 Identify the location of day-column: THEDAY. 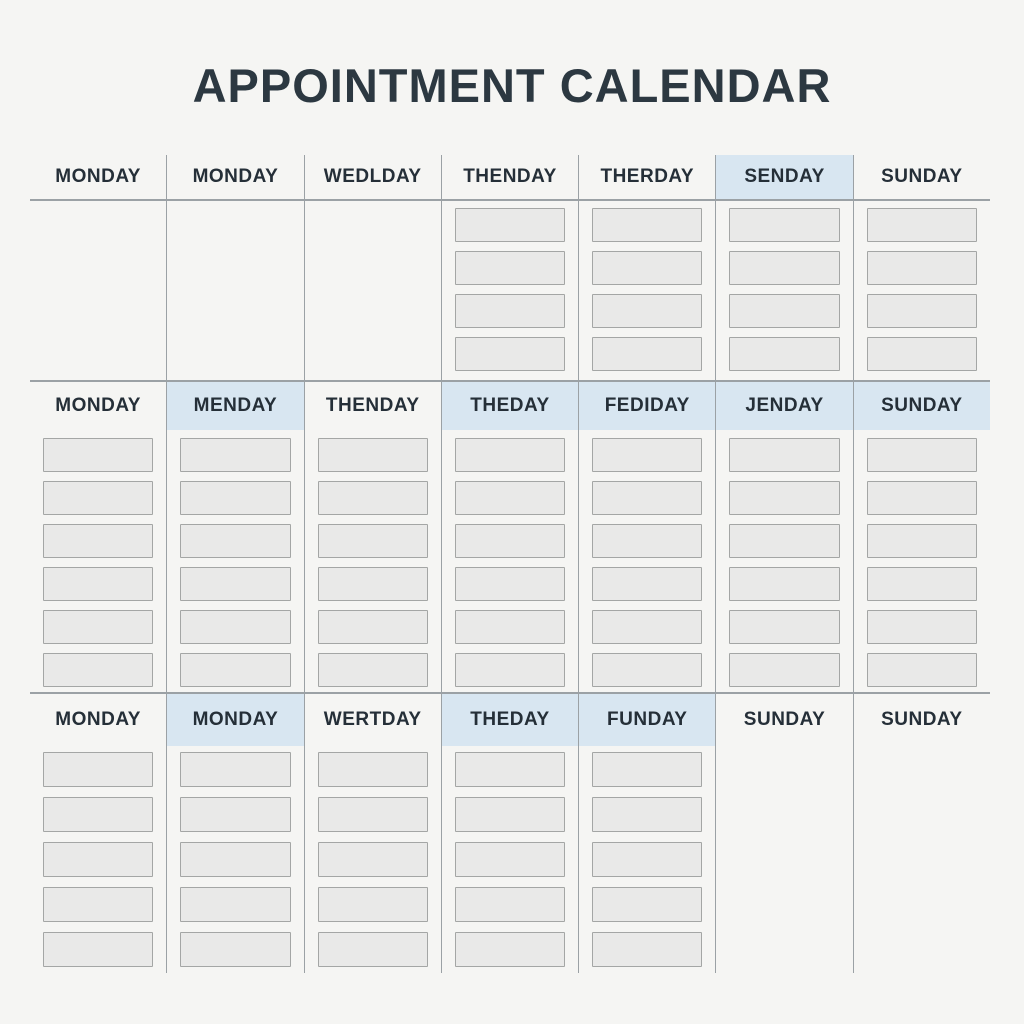
(509, 537).